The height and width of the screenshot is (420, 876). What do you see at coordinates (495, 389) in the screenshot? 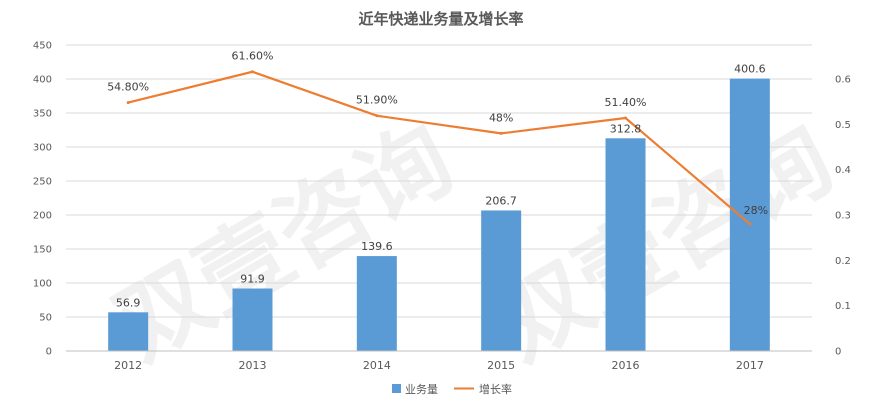
I see `legend-label-line: 增长率` at bounding box center [495, 389].